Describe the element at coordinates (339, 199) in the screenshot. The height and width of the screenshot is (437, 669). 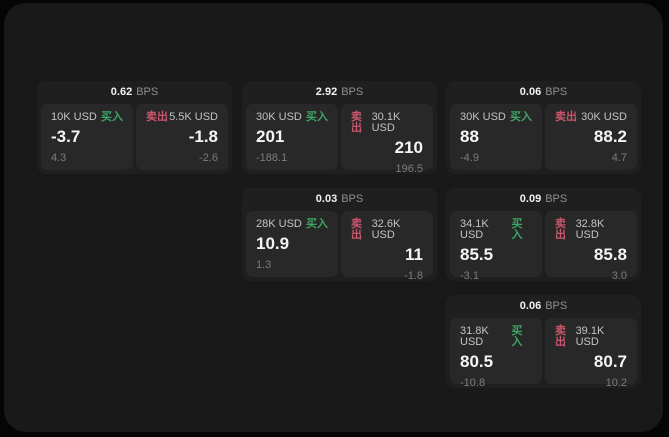
I see `bps-header: 0.03 BPS` at that location.